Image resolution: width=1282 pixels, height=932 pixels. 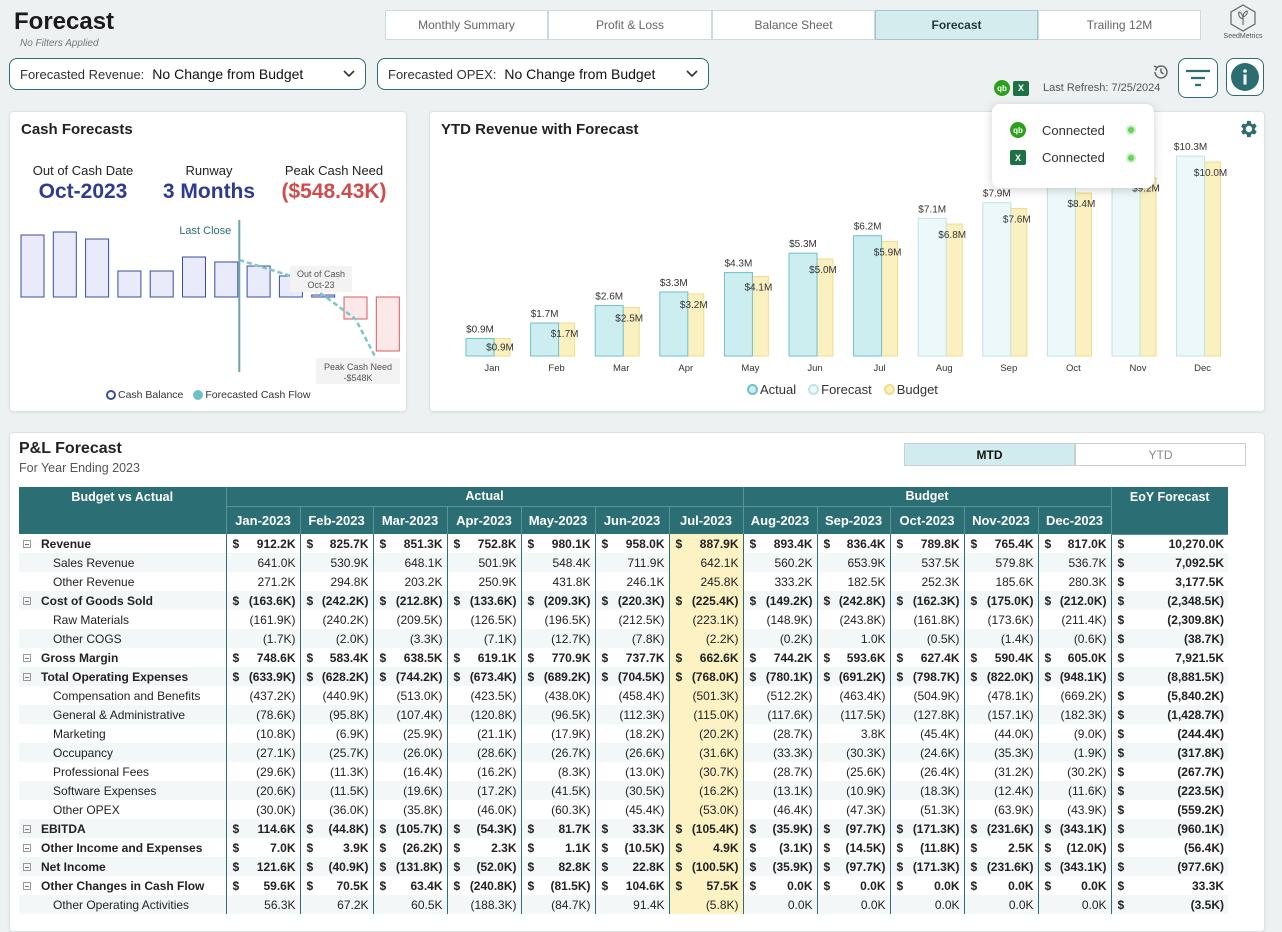 I want to click on table-cell: (25.7K), so click(x=336, y=752).